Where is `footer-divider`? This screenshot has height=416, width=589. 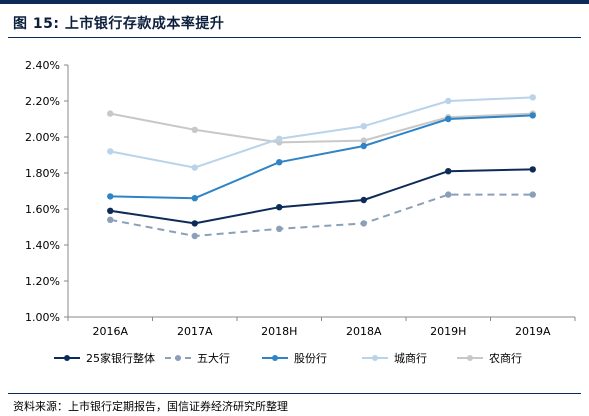 footer-divider is located at coordinates (294, 393).